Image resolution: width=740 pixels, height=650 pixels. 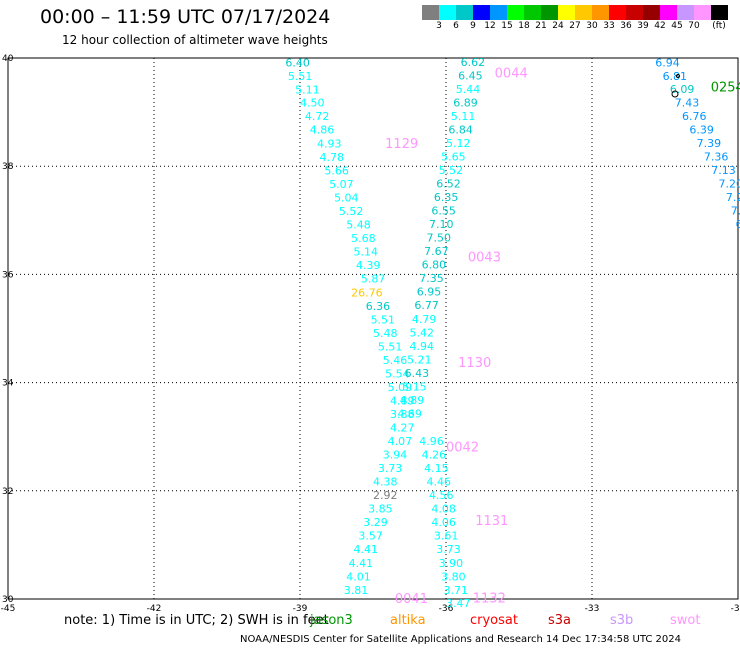 What do you see at coordinates (682, 89) in the screenshot?
I see `wave-height-value: 6.09` at bounding box center [682, 89].